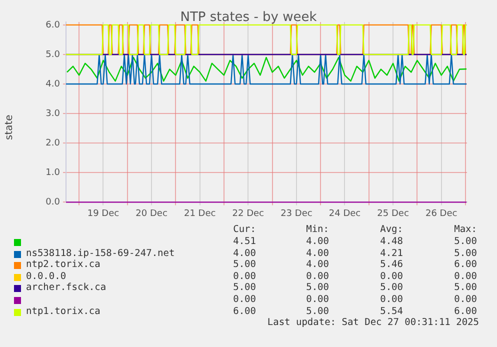  I want to click on x-tick-label: 22 Dec, so click(248, 213).